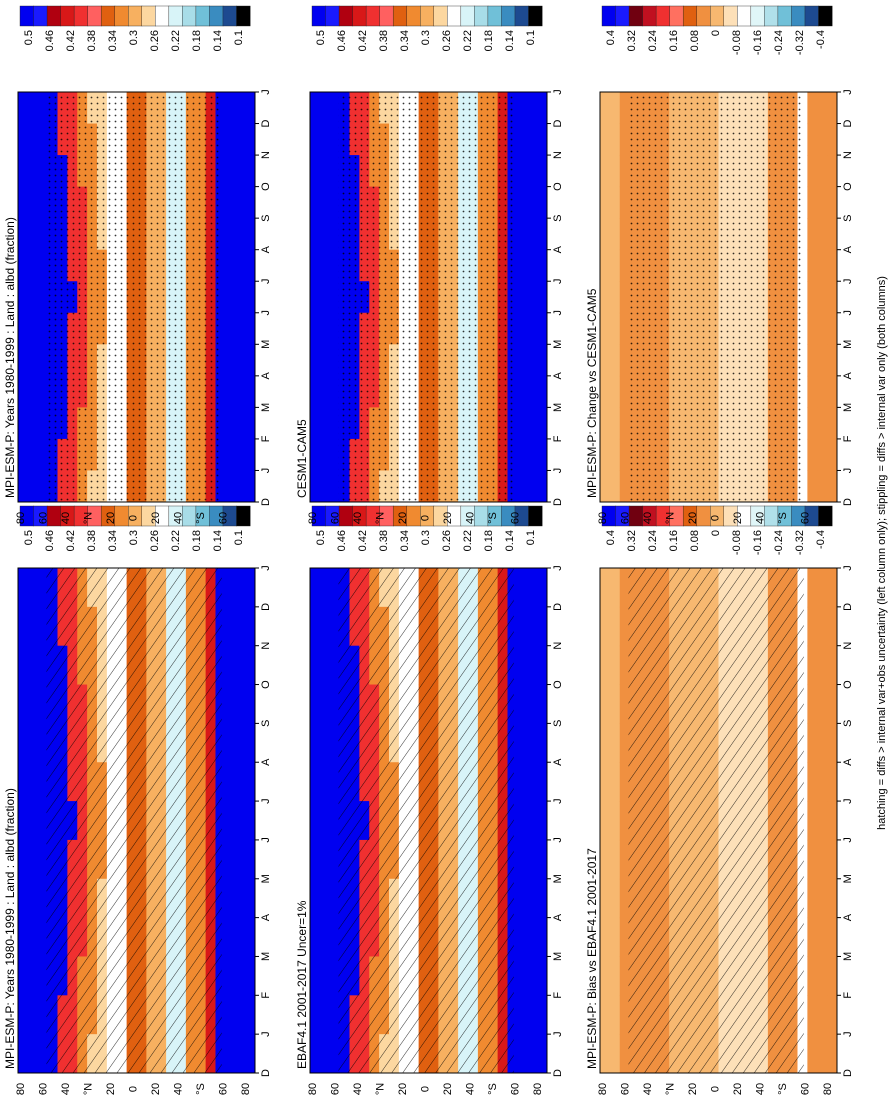  I want to click on month-tick-label: M, so click(266, 344).